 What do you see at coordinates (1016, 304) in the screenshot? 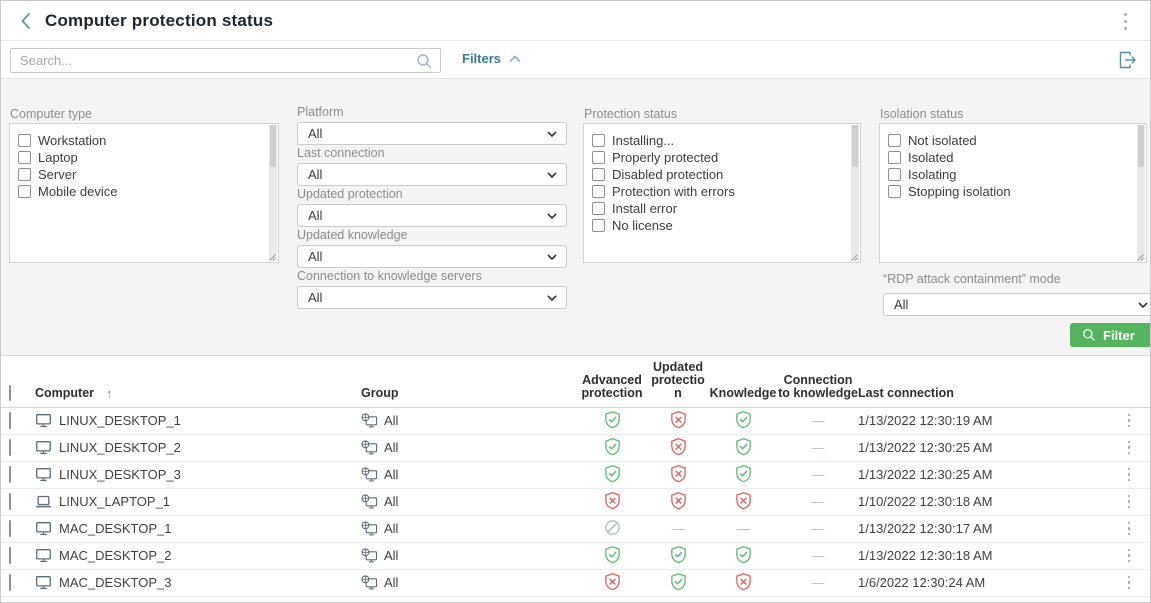
I see `rdp-mode-select: All` at bounding box center [1016, 304].